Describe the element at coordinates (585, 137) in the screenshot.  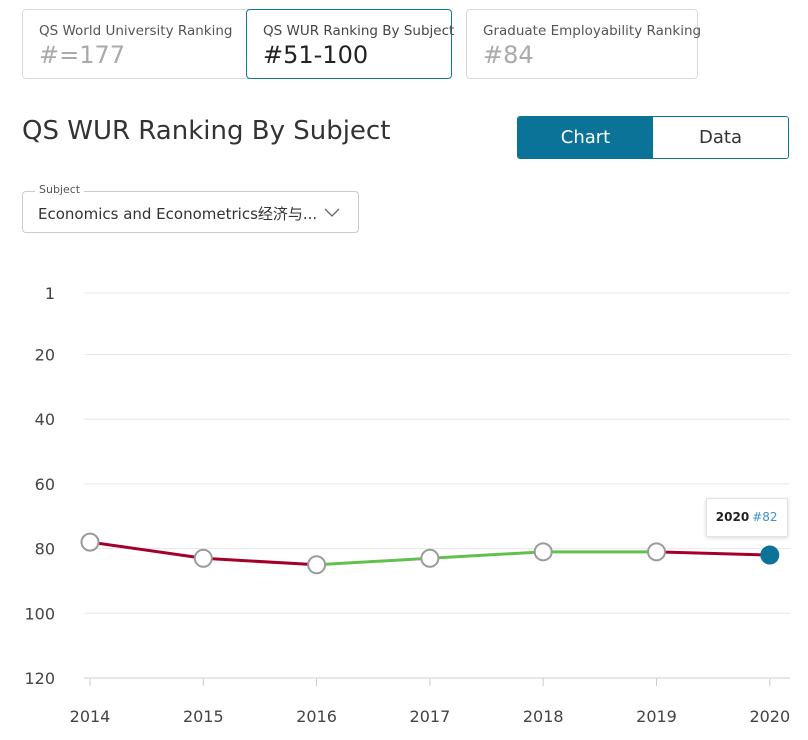
I see `chart-tab-button: Chart` at that location.